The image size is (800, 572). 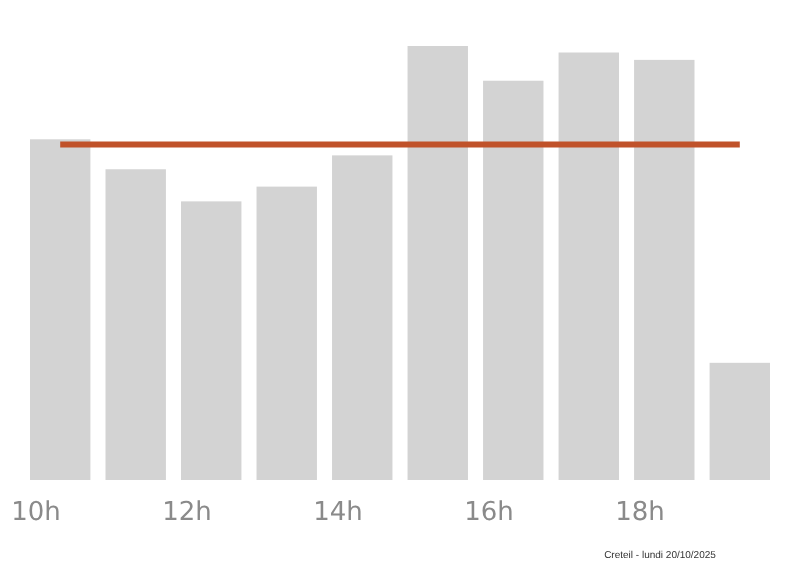 I want to click on x-tick-label: 16h, so click(x=489, y=513).